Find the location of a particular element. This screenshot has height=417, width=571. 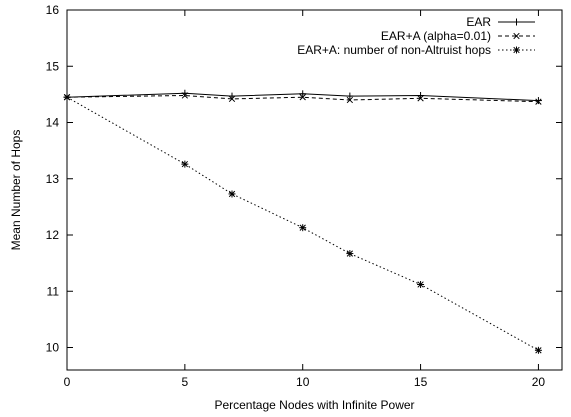

x-axis-label: Percentage Nodes with Infinite Power is located at coordinates (314, 405).